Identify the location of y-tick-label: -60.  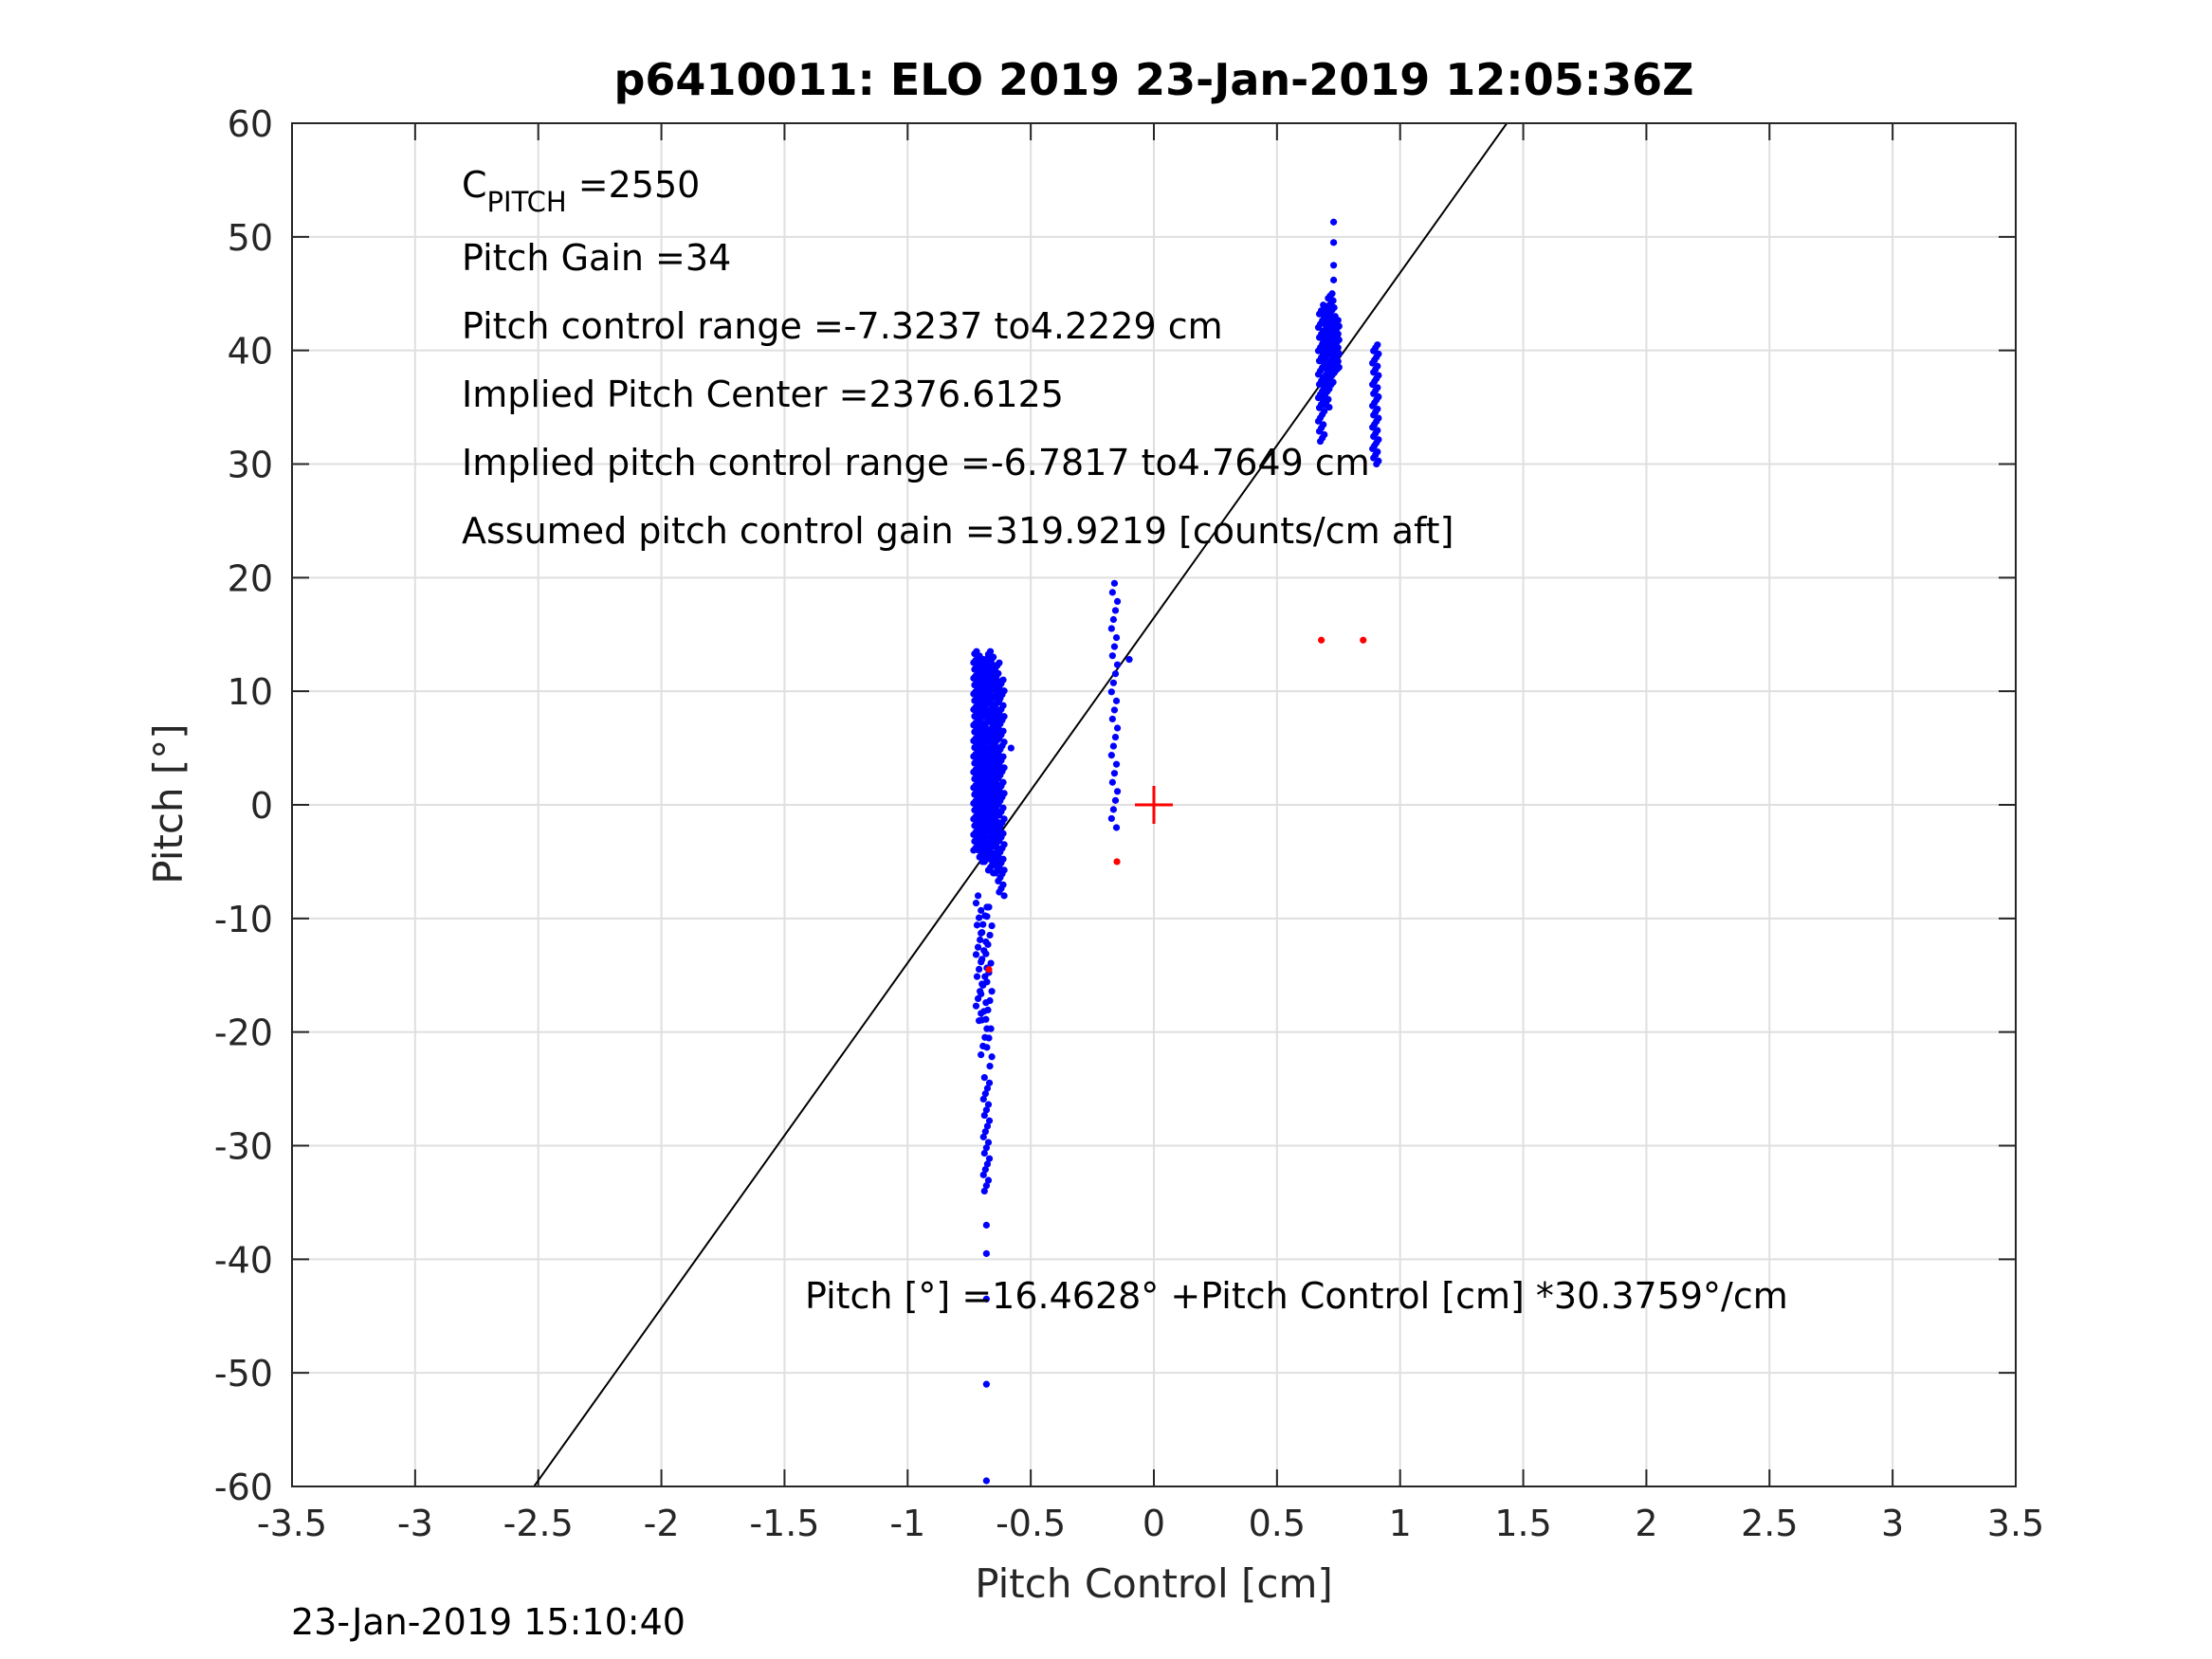
(243, 1487).